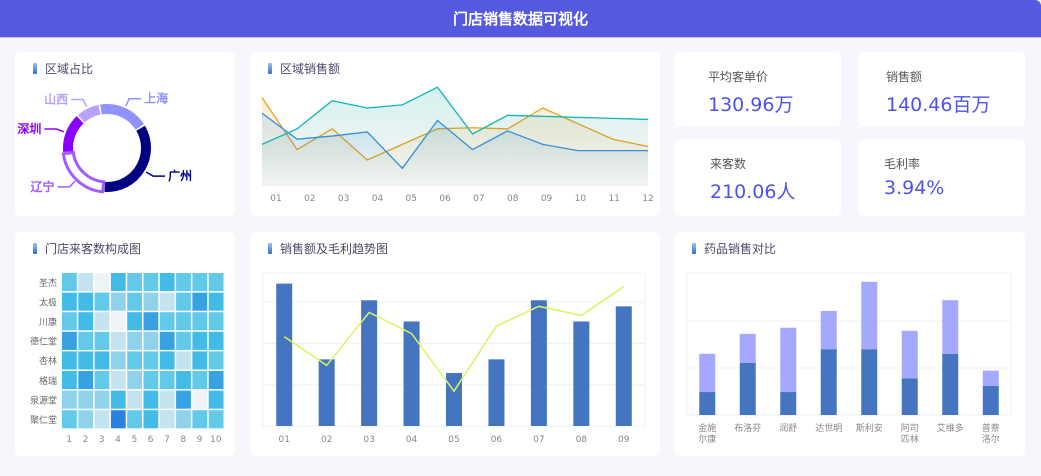 This screenshot has height=476, width=1041. I want to click on col-label: 7, so click(167, 440).